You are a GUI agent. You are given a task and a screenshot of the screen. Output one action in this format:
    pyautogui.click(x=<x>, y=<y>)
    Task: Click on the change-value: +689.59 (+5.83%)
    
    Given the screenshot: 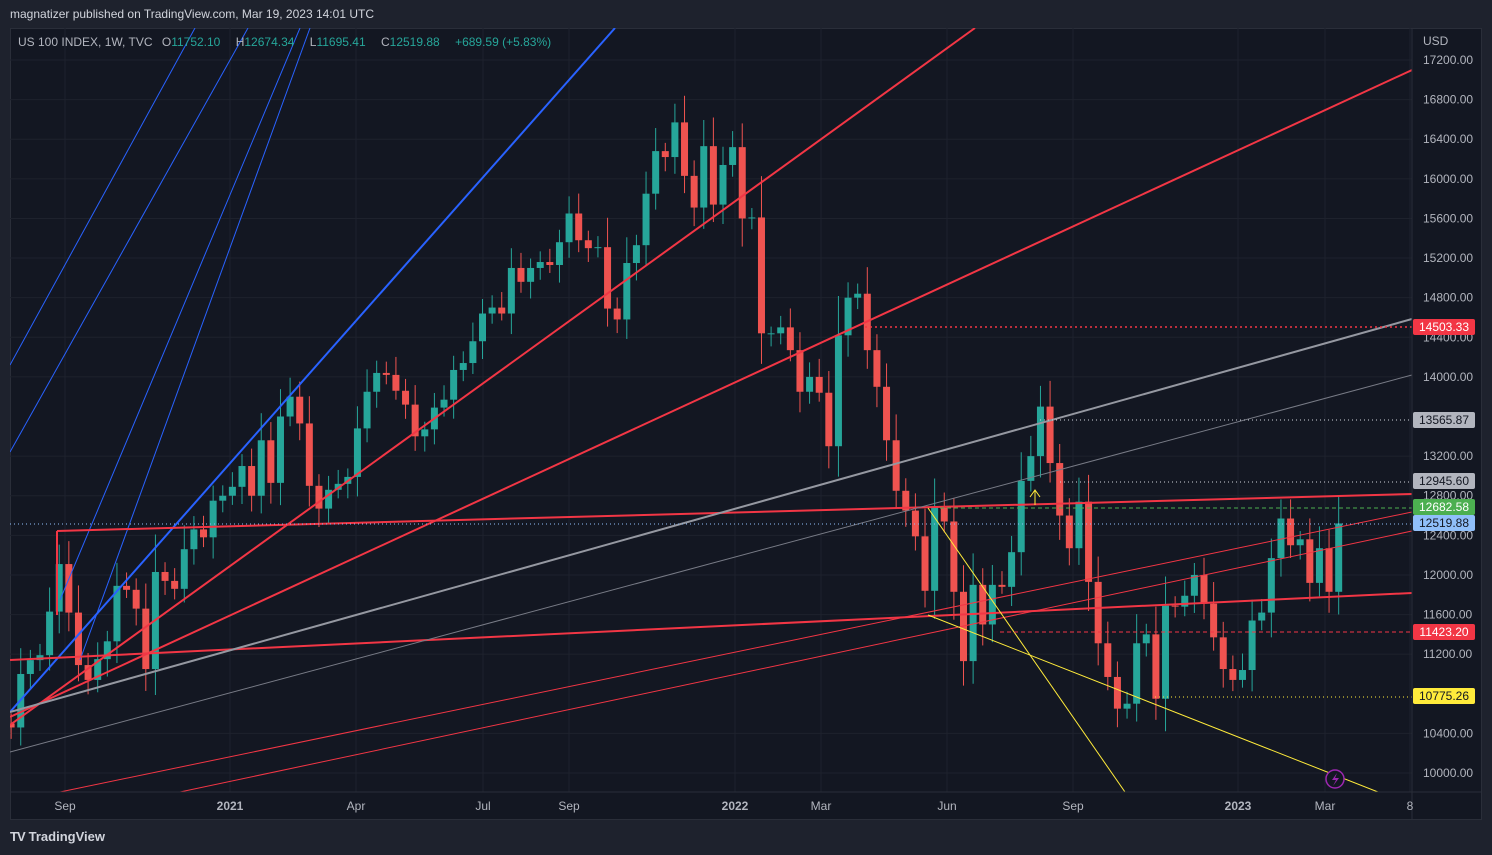 What is the action you would take?
    pyautogui.click(x=503, y=42)
    